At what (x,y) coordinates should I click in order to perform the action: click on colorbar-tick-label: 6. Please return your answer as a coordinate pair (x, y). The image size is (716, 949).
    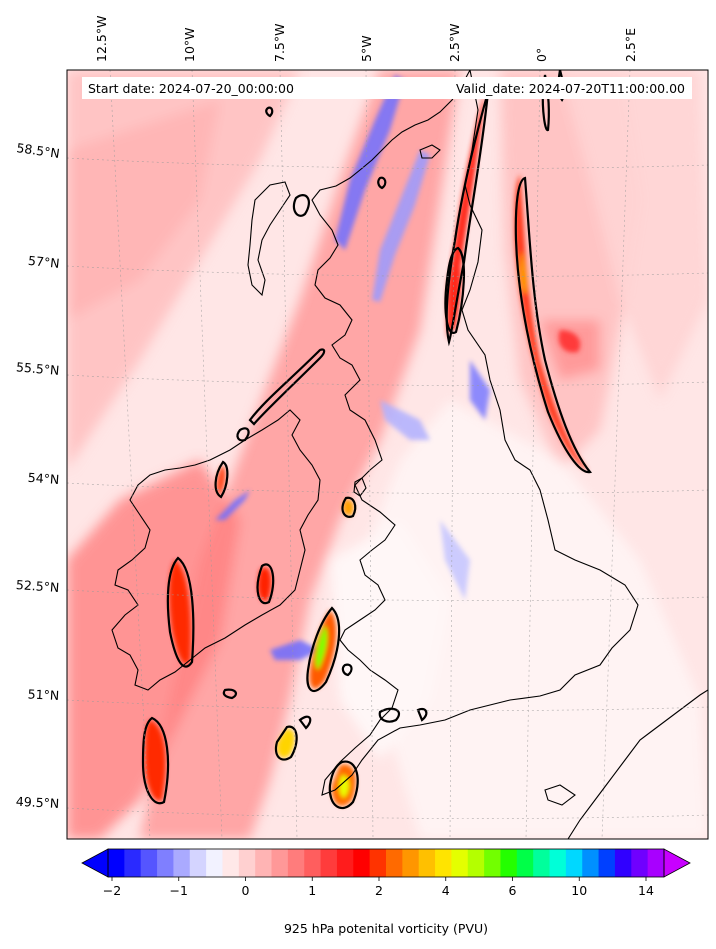
    Looking at the image, I should click on (513, 890).